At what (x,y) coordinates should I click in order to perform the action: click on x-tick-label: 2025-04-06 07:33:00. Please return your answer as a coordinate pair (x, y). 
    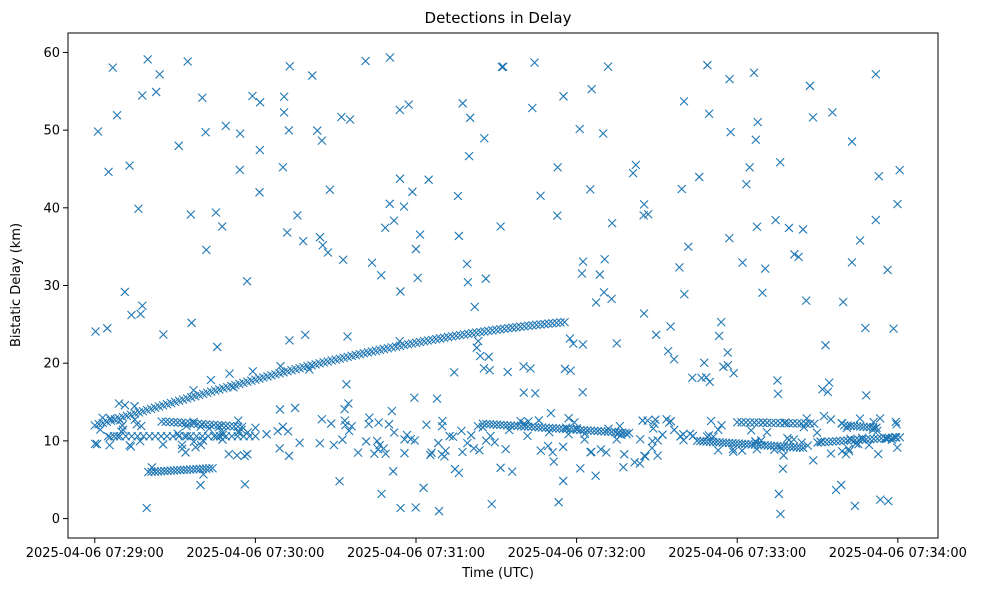
    Looking at the image, I should click on (737, 553).